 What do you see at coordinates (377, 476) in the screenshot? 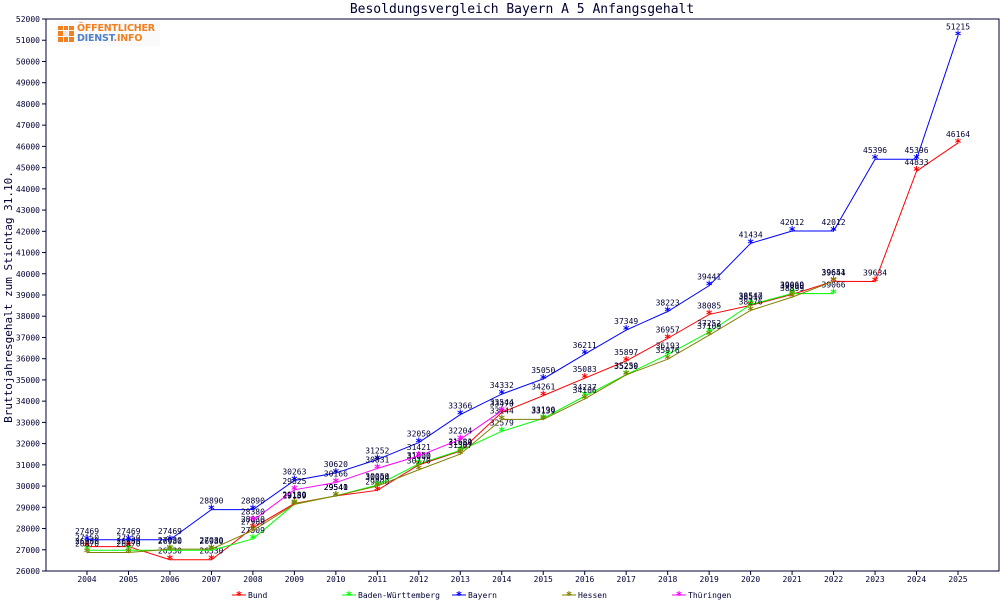
I see `data-label: 30050` at bounding box center [377, 476].